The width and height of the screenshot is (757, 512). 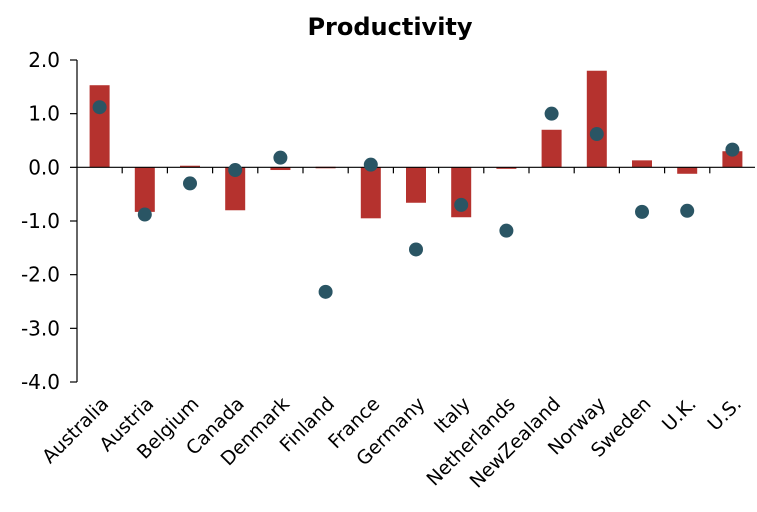 What do you see at coordinates (40, 221) in the screenshot?
I see `y-tick-label: -1.0` at bounding box center [40, 221].